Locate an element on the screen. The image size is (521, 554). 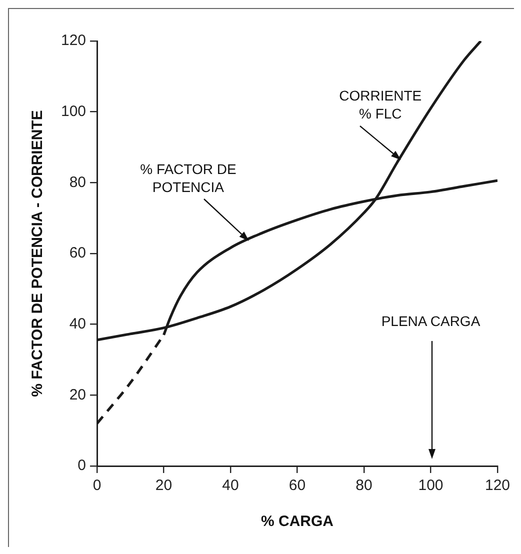
annotation: % FACTOR DE POTENCIA is located at coordinates (188, 178).